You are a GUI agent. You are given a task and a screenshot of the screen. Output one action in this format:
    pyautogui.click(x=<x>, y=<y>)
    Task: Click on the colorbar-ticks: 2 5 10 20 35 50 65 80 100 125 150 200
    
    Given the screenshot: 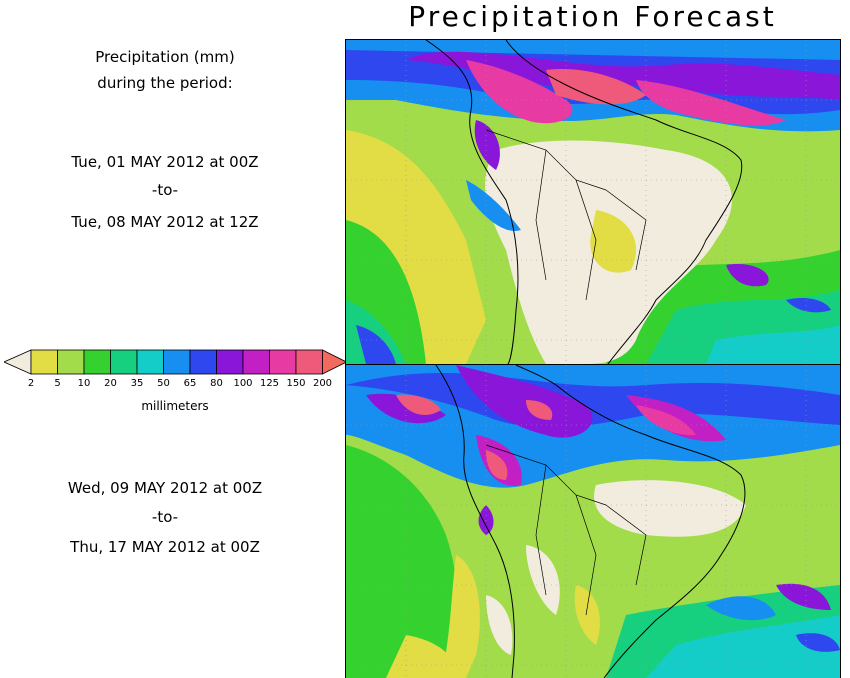 What is the action you would take?
    pyautogui.click(x=175, y=385)
    